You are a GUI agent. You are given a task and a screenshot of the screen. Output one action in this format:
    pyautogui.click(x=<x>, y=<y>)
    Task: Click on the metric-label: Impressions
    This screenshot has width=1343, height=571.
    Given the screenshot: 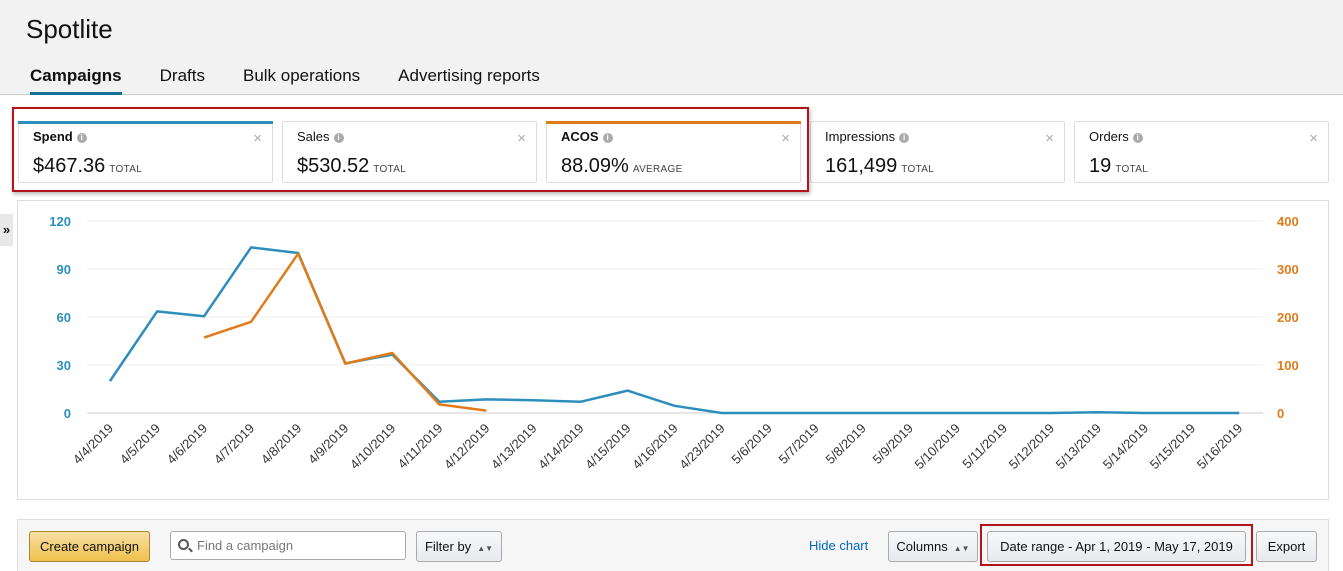 What is the action you would take?
    pyautogui.click(x=860, y=136)
    